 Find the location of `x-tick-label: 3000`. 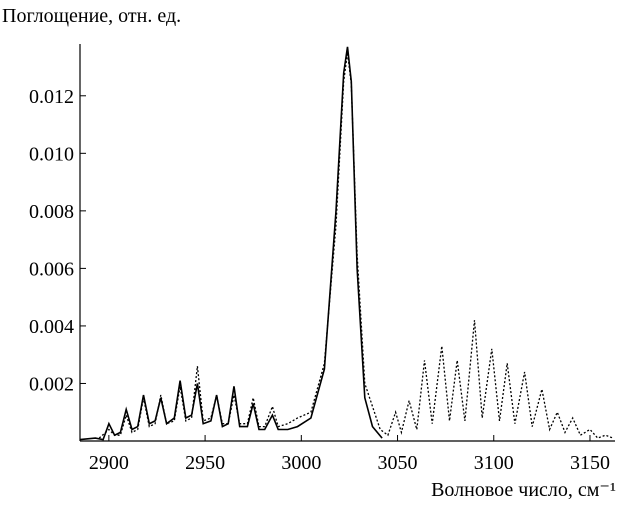

x-tick-label: 3000 is located at coordinates (301, 463).